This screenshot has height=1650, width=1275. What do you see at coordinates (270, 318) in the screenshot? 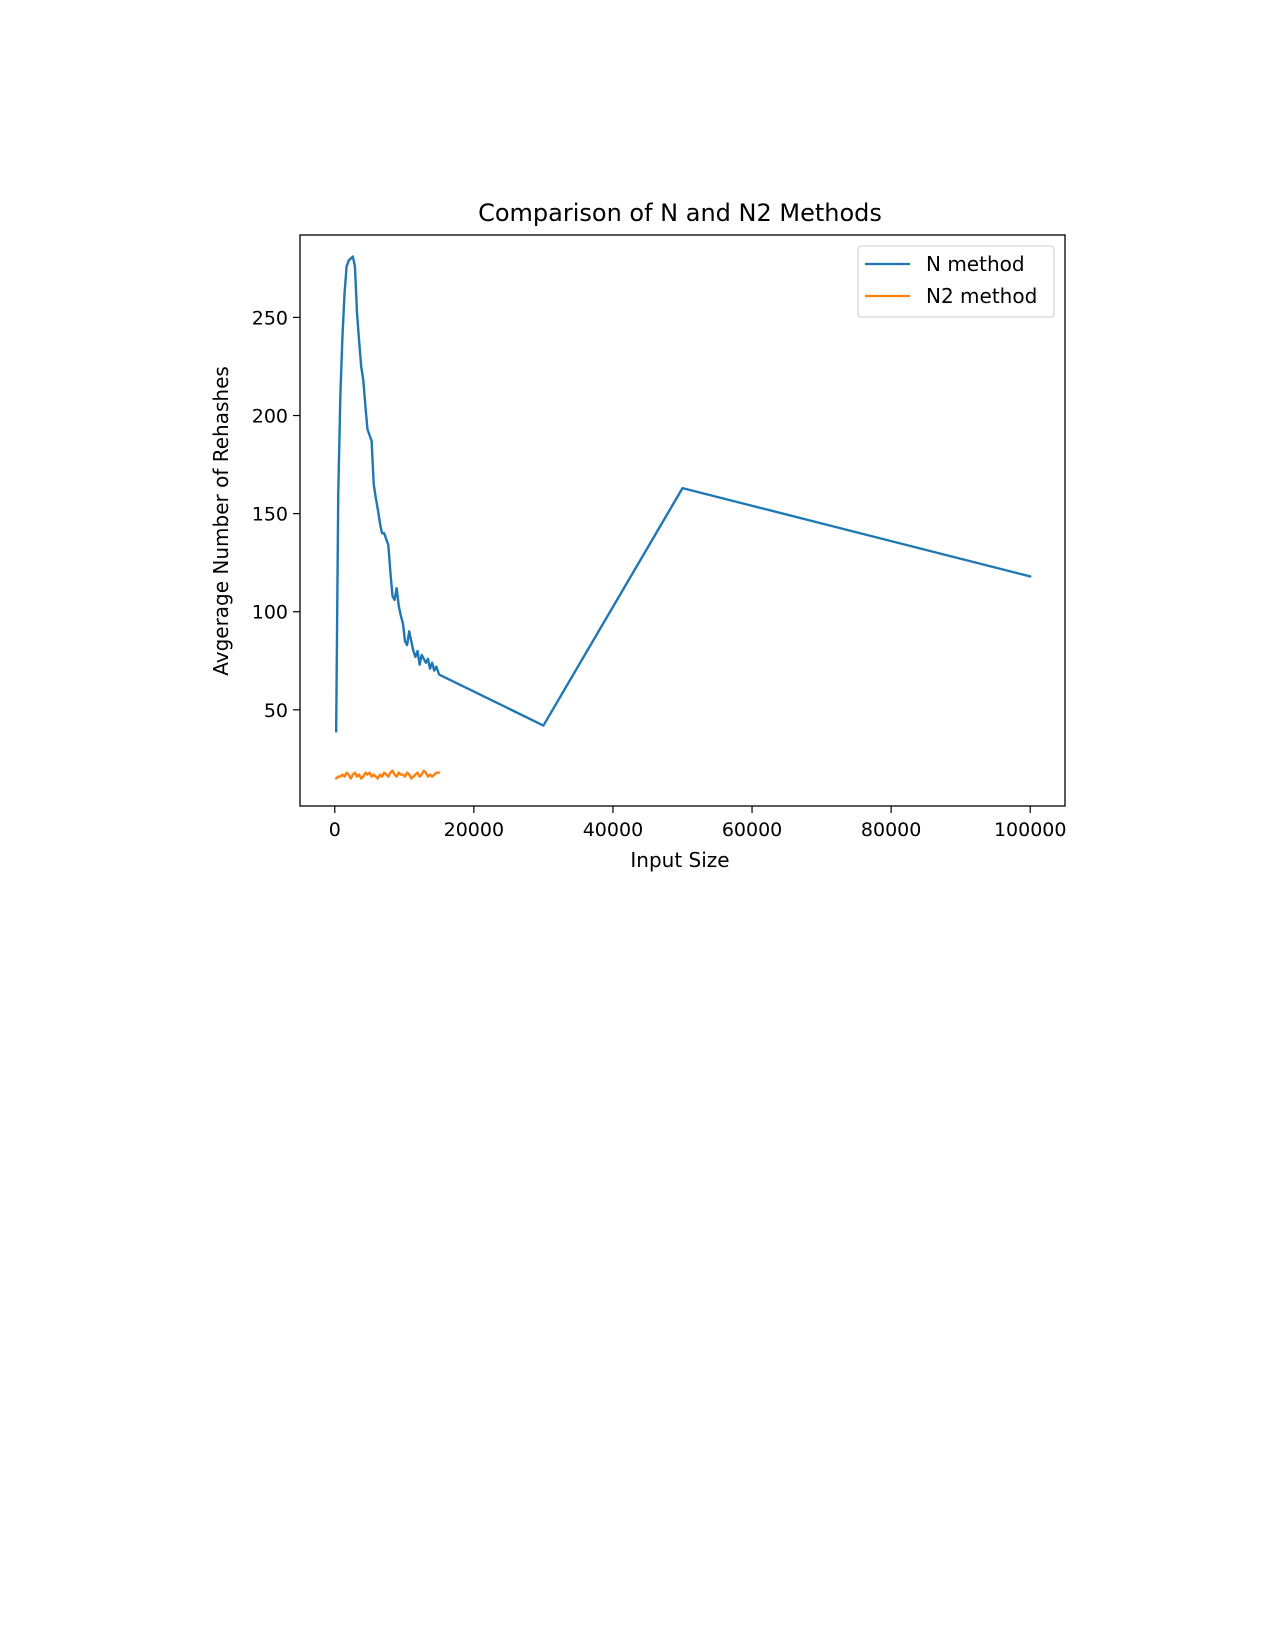
I see `y-tick-label: 250` at bounding box center [270, 318].